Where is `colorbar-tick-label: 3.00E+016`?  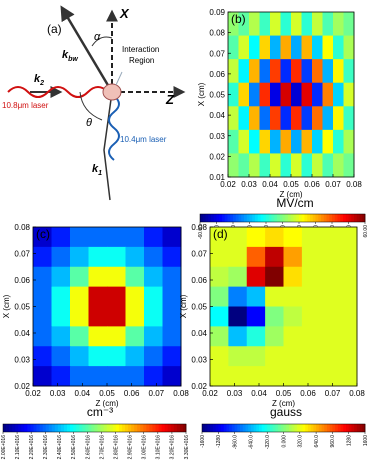
colorbar-tick-label: 3.00E+016 is located at coordinates (145, 447).